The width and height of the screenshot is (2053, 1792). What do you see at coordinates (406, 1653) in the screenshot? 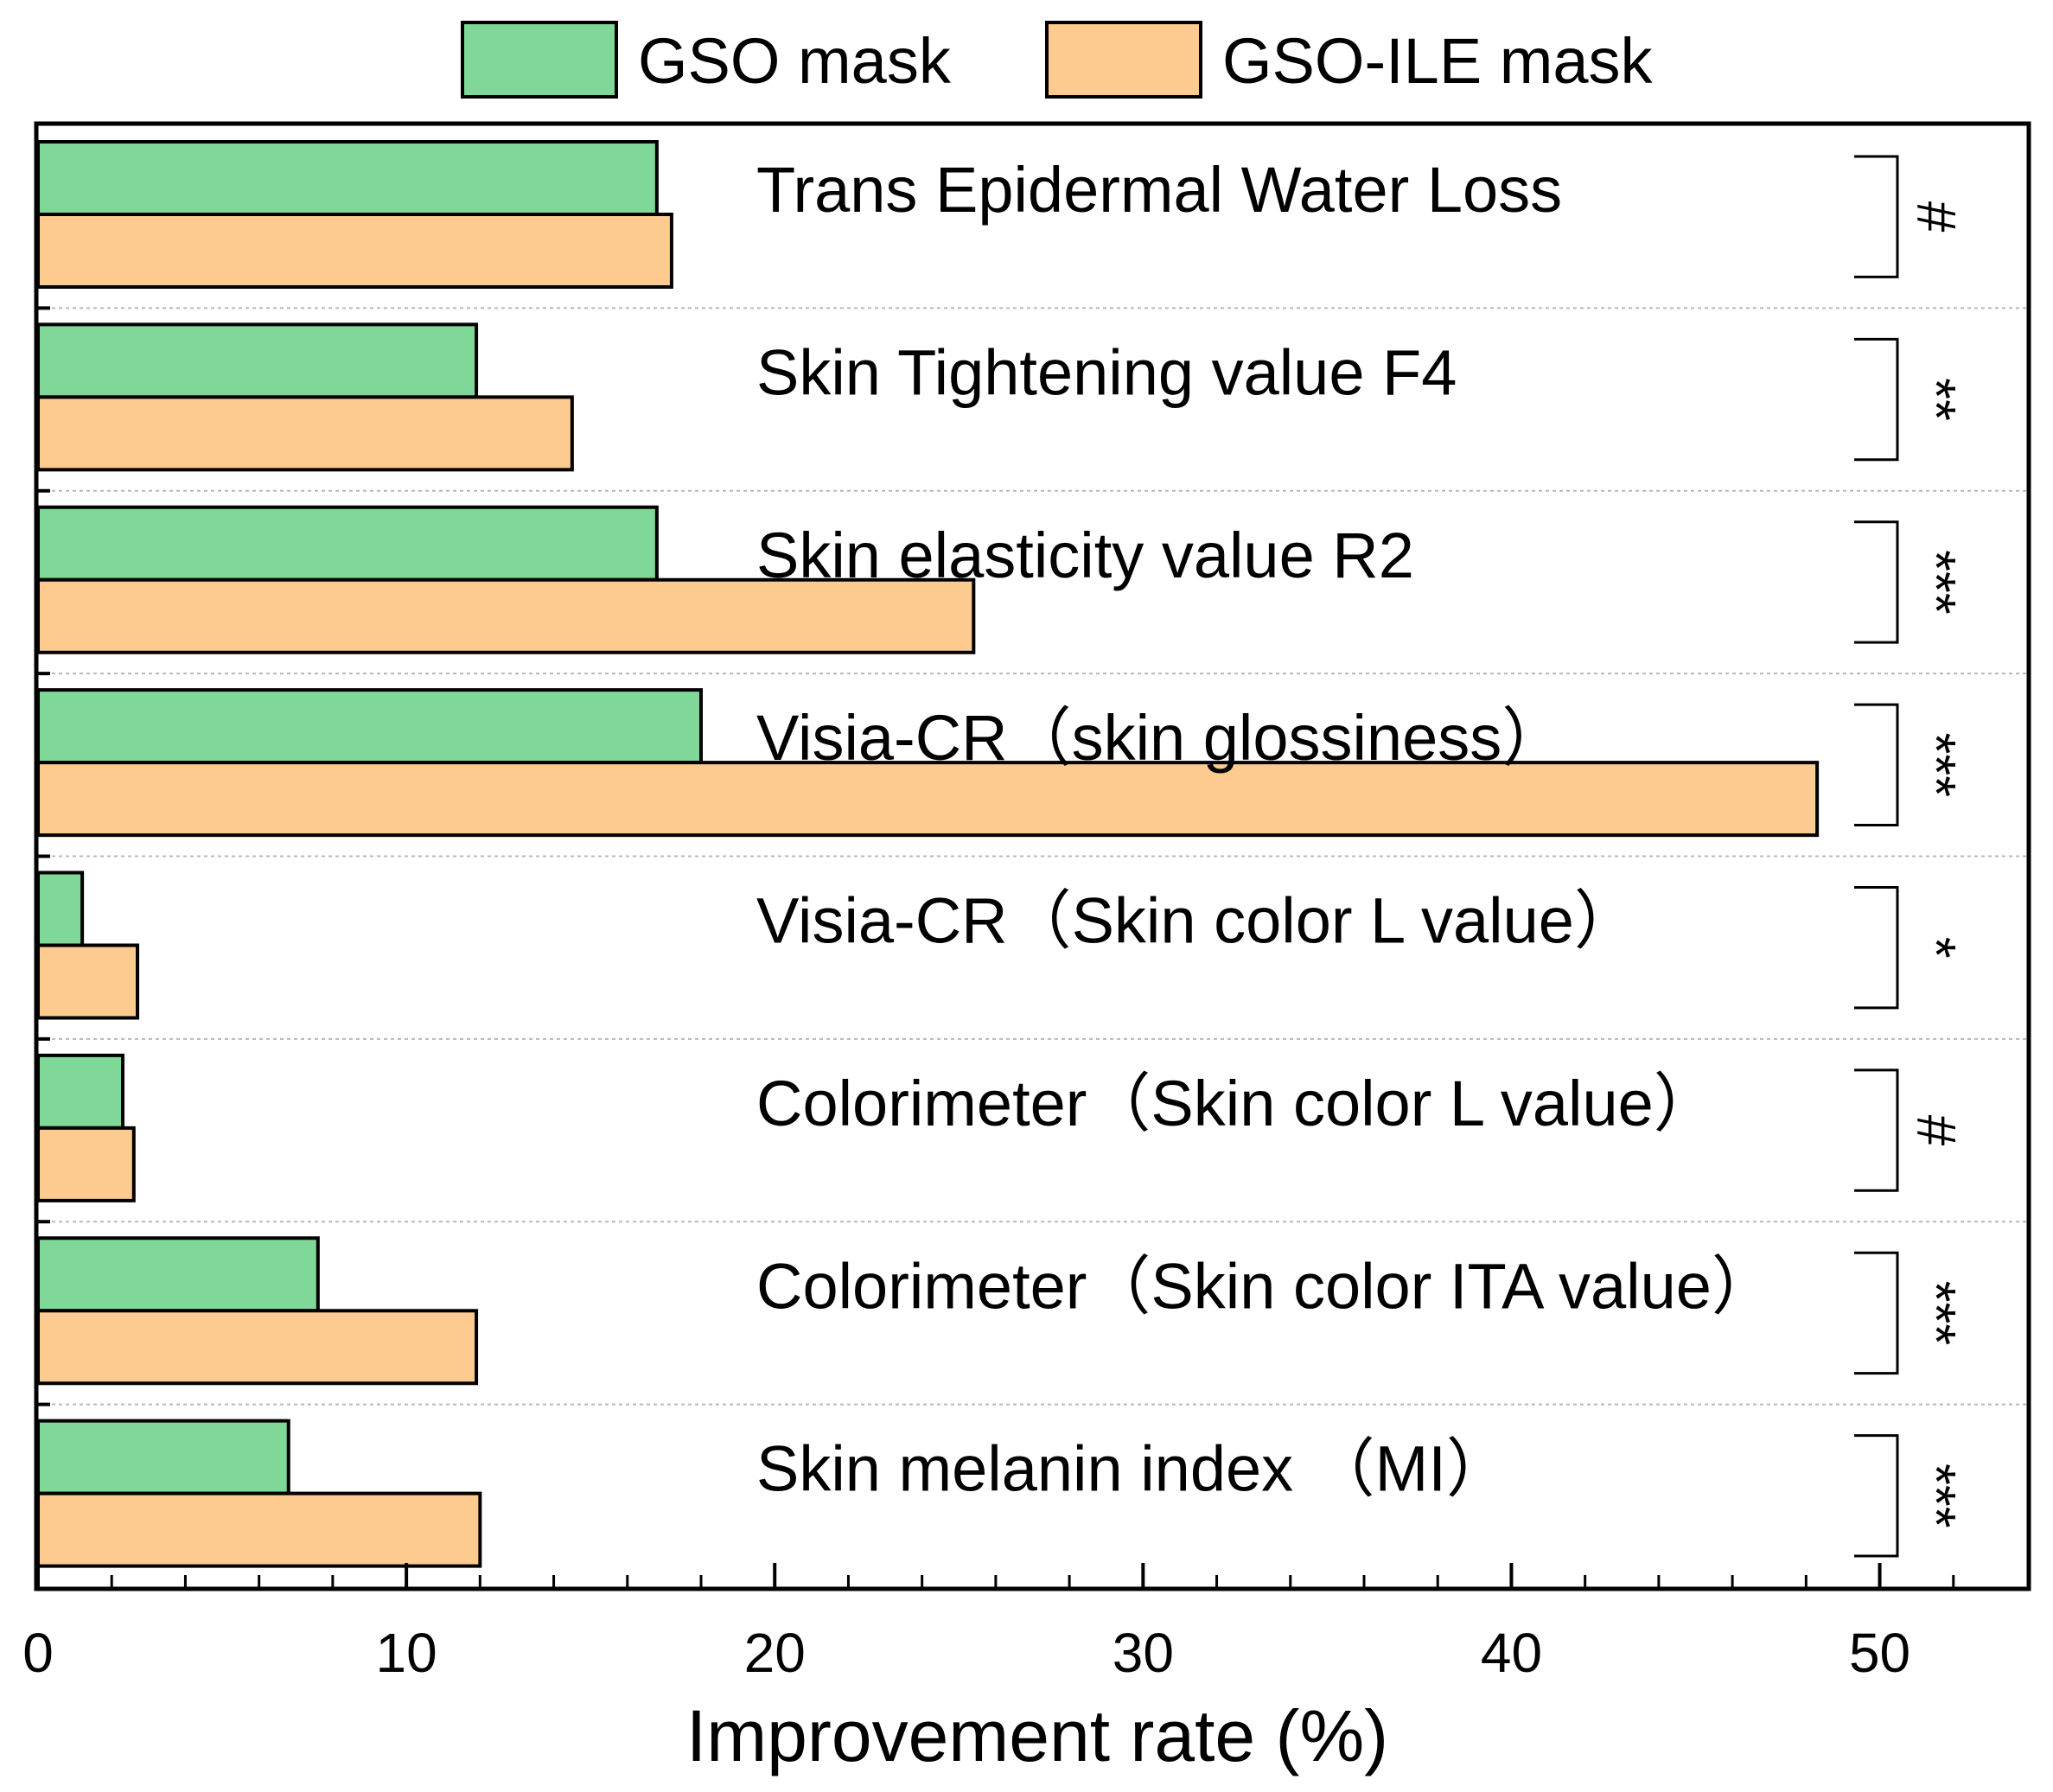
I see `x-tick-label: 10` at bounding box center [406, 1653].